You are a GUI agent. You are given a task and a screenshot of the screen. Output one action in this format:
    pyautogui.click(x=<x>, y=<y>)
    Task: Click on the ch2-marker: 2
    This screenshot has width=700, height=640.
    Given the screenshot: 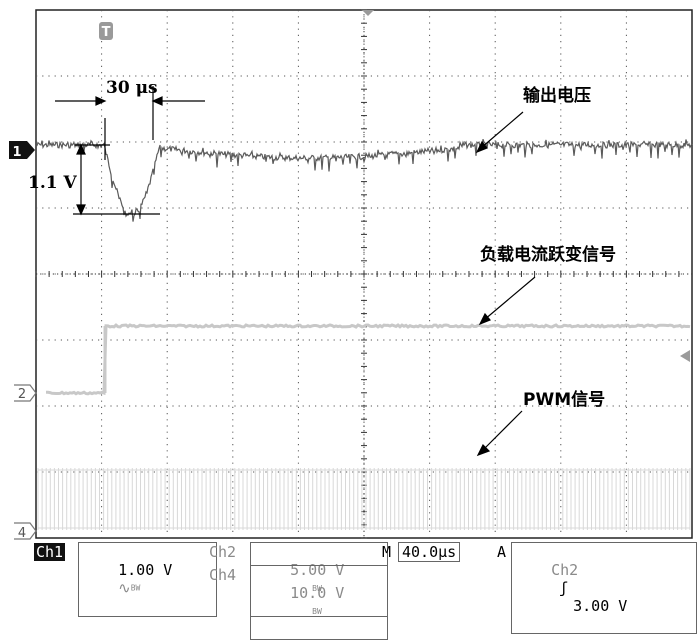 What is the action you would take?
    pyautogui.click(x=25, y=393)
    